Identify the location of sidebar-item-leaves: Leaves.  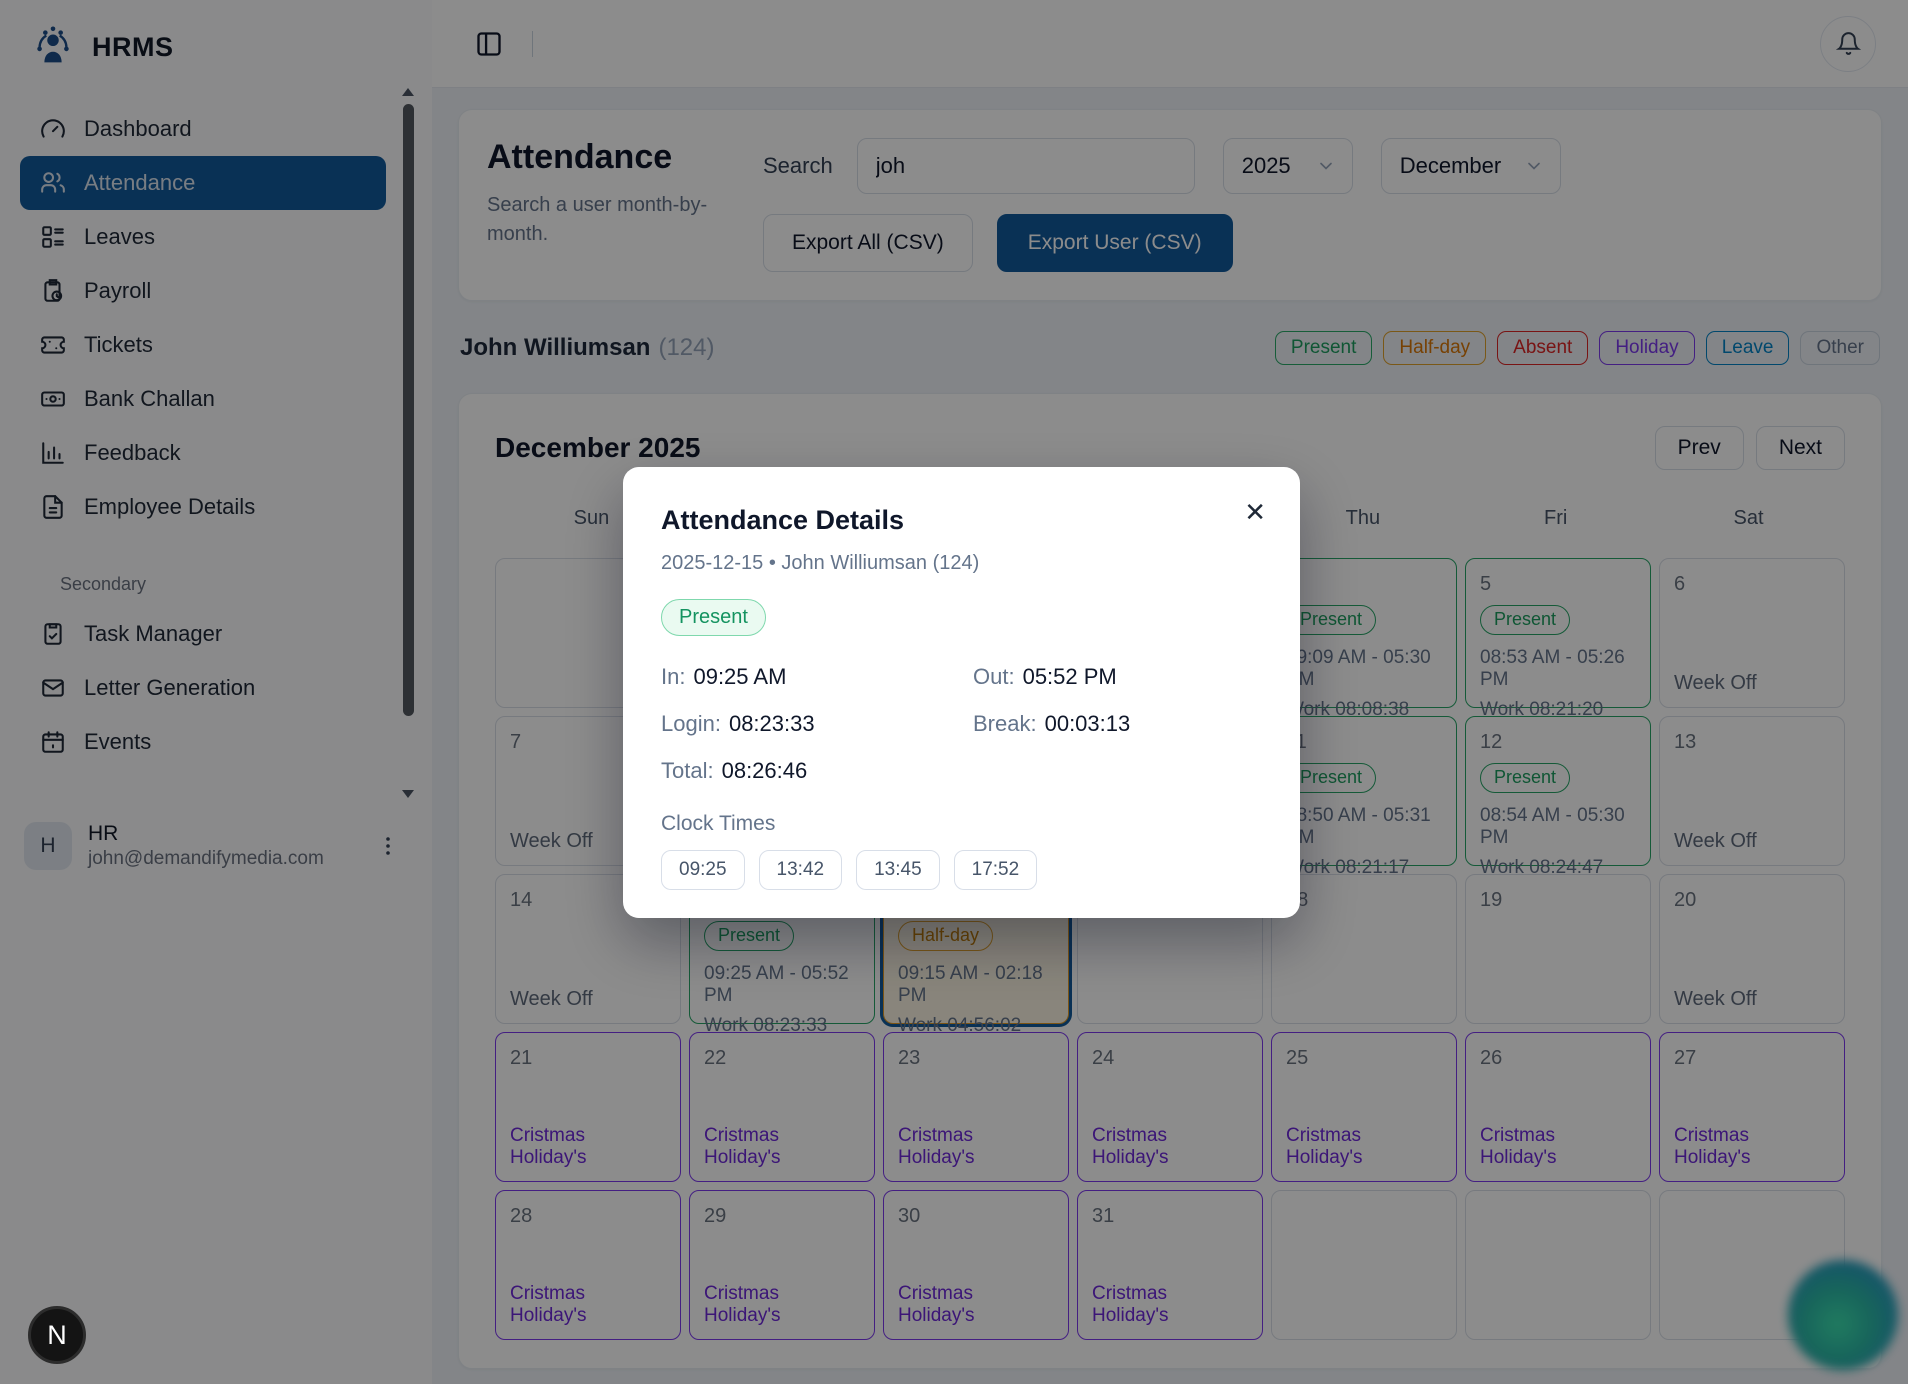
(203, 237).